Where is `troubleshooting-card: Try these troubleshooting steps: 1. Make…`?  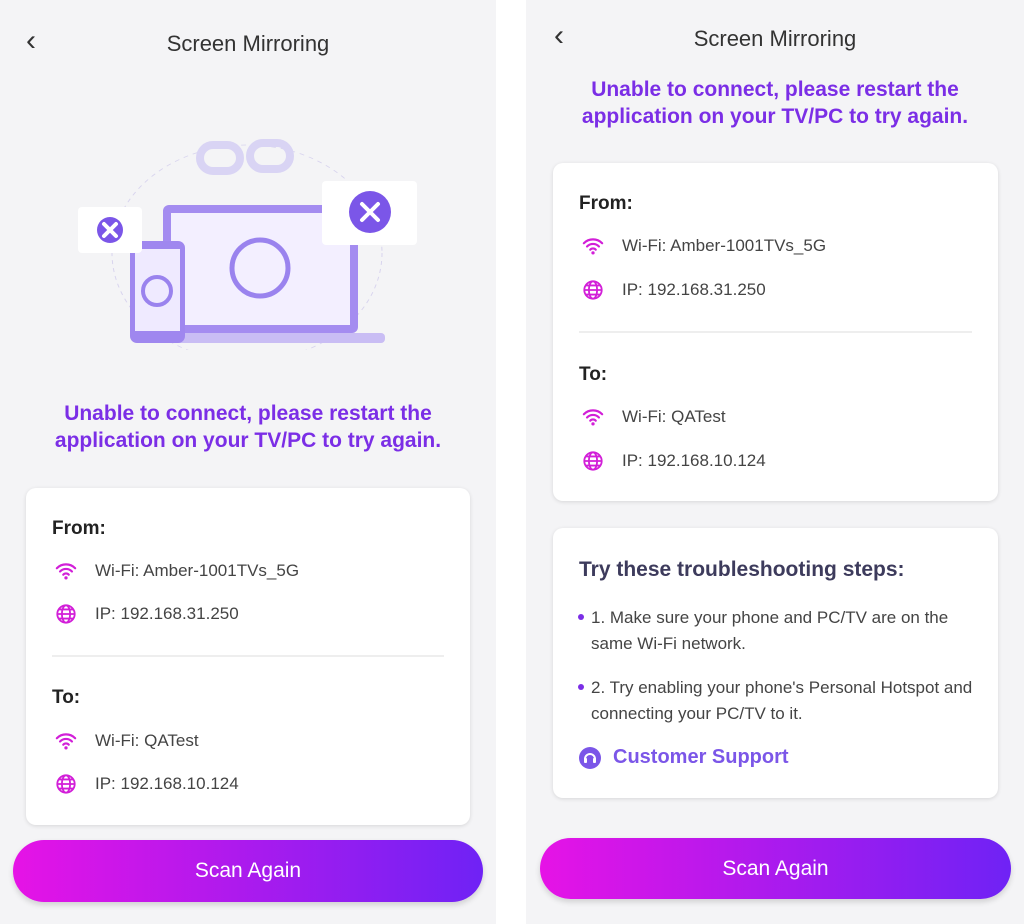 troubleshooting-card: Try these troubleshooting steps: 1. Make… is located at coordinates (775, 663).